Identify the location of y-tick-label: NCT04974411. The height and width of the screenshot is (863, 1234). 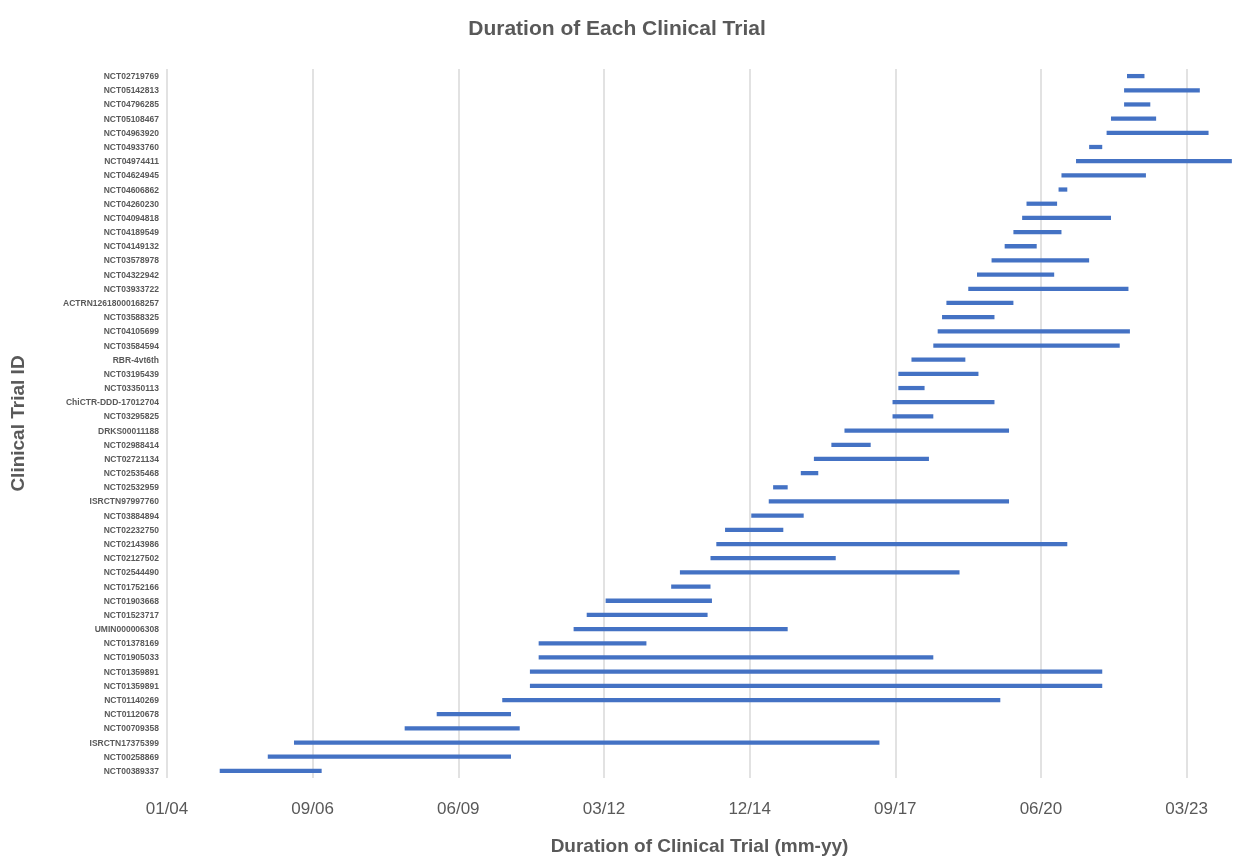
(132, 161).